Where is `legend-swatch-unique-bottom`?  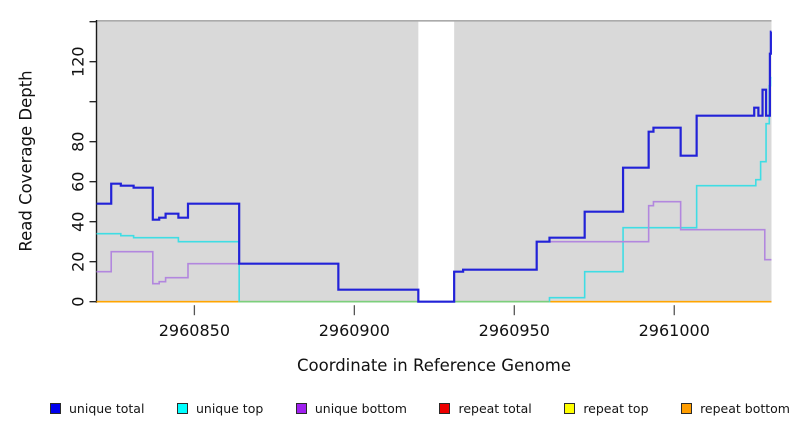
legend-swatch-unique-bottom is located at coordinates (301, 408).